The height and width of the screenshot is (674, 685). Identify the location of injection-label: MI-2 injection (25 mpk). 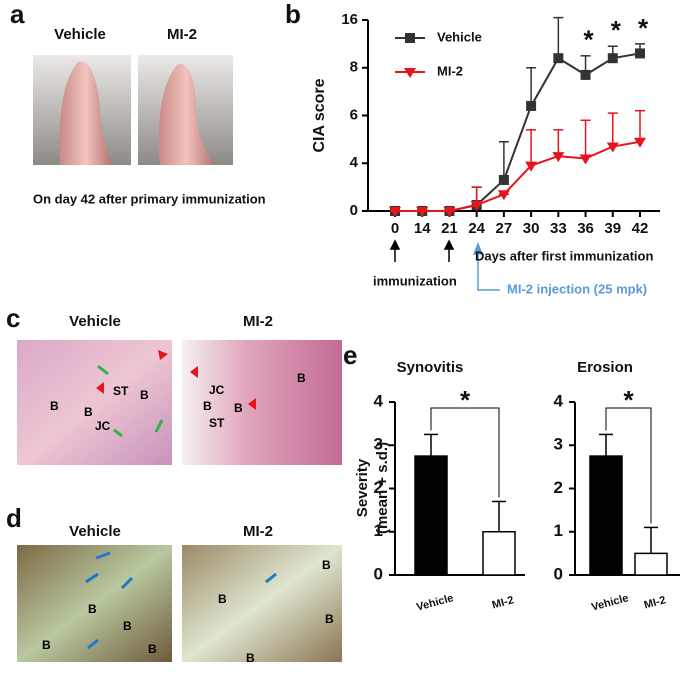
(577, 288).